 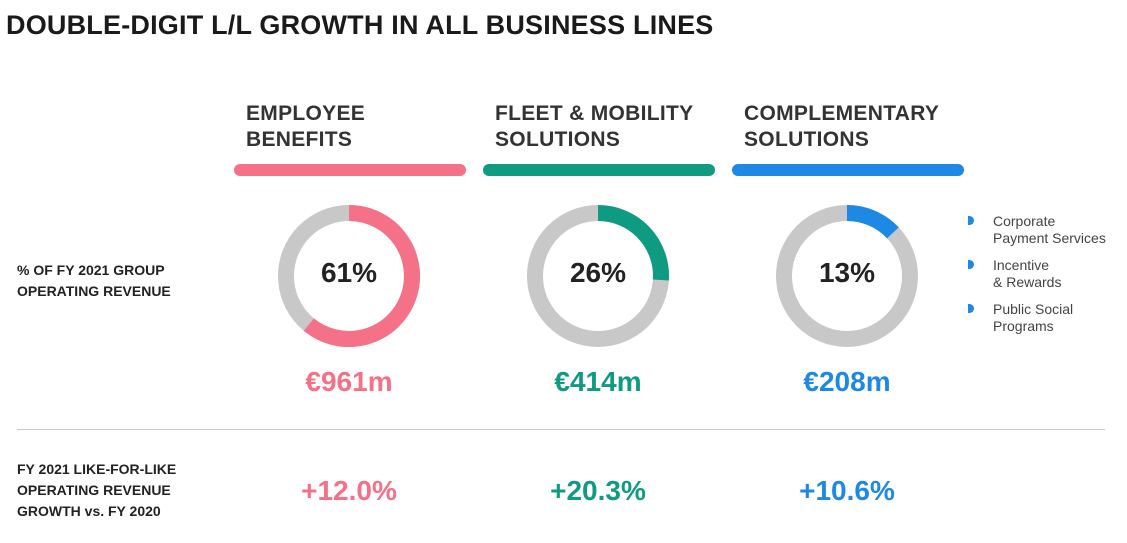 What do you see at coordinates (349, 490) in the screenshot?
I see `growth-employee-benefits: +12.0%` at bounding box center [349, 490].